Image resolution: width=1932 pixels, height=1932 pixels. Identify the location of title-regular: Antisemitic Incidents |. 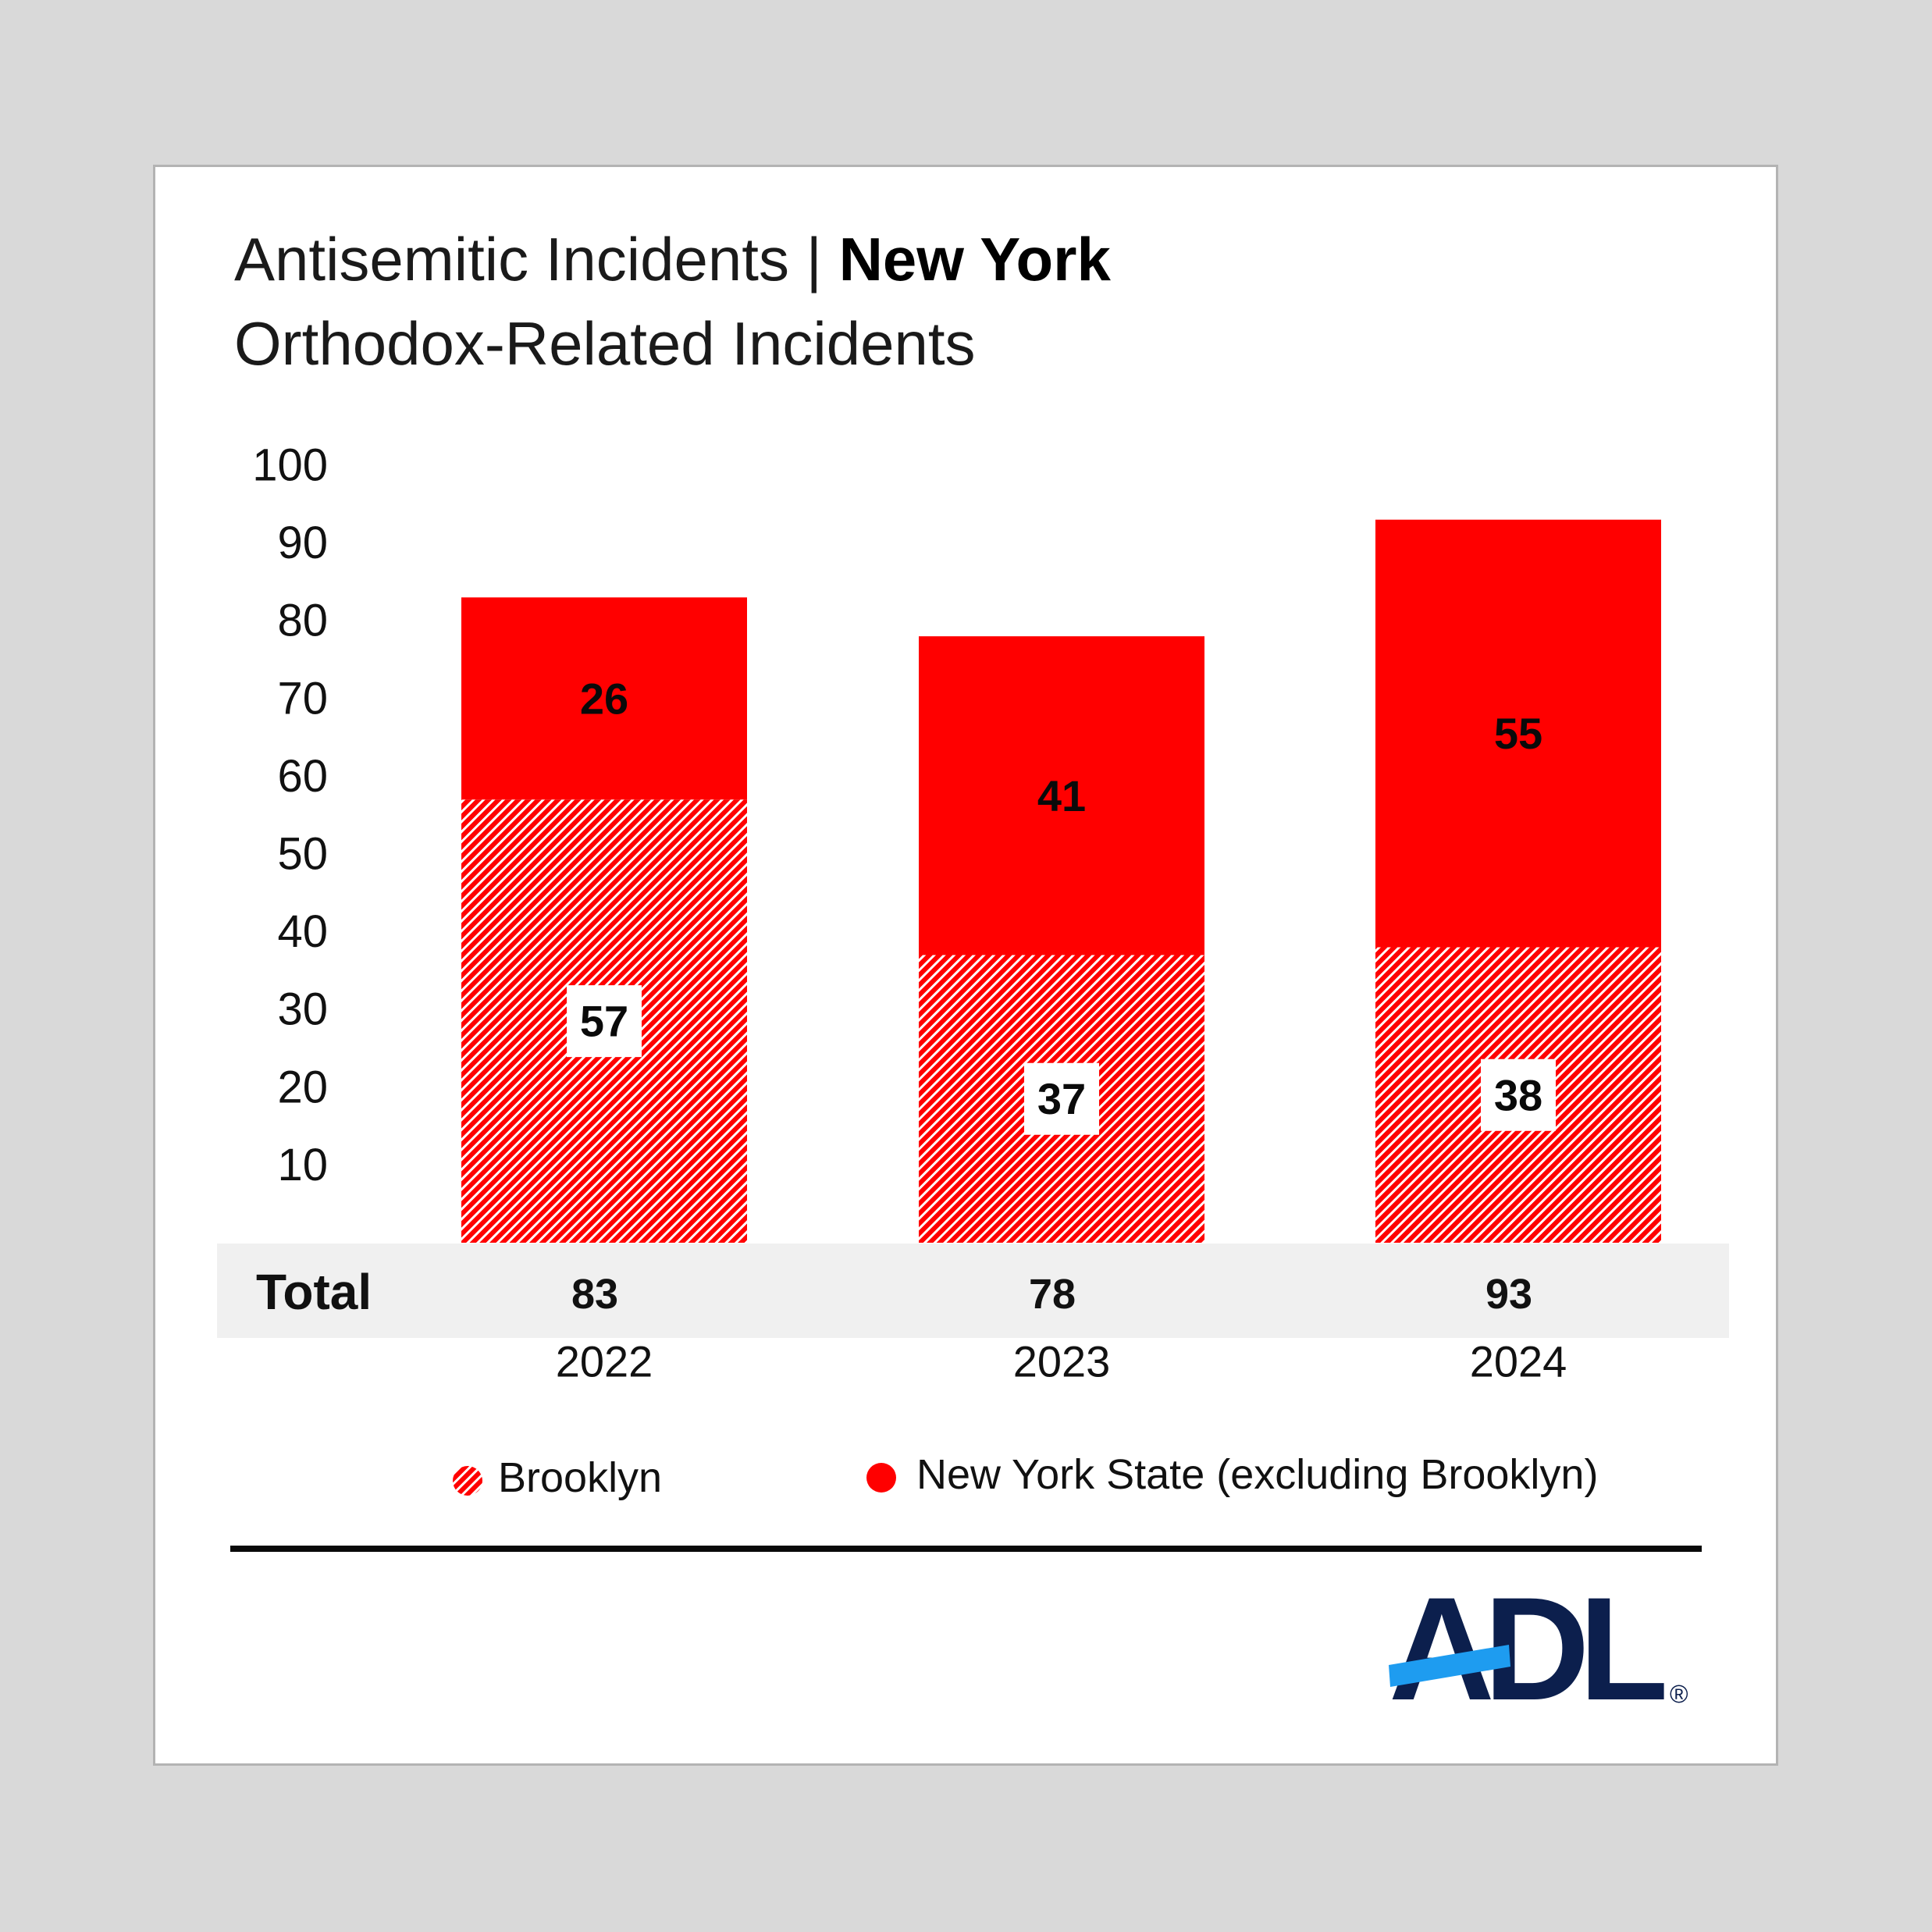
(536, 259).